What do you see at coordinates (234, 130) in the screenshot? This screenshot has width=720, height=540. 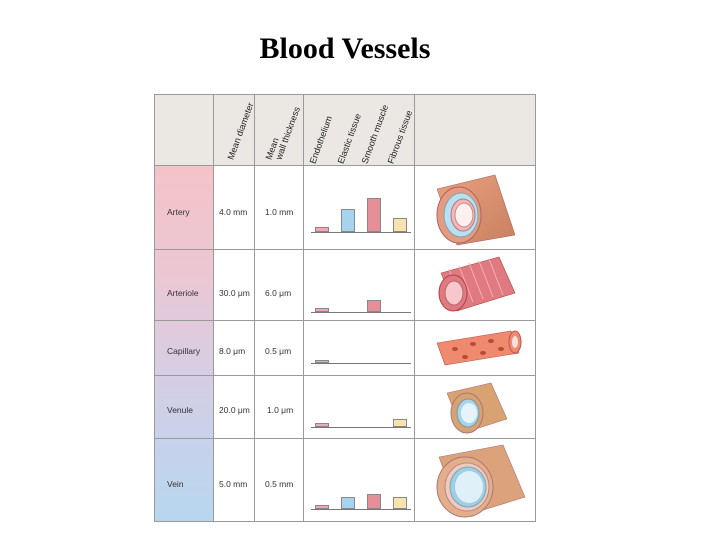 I see `header-diameter-cell` at bounding box center [234, 130].